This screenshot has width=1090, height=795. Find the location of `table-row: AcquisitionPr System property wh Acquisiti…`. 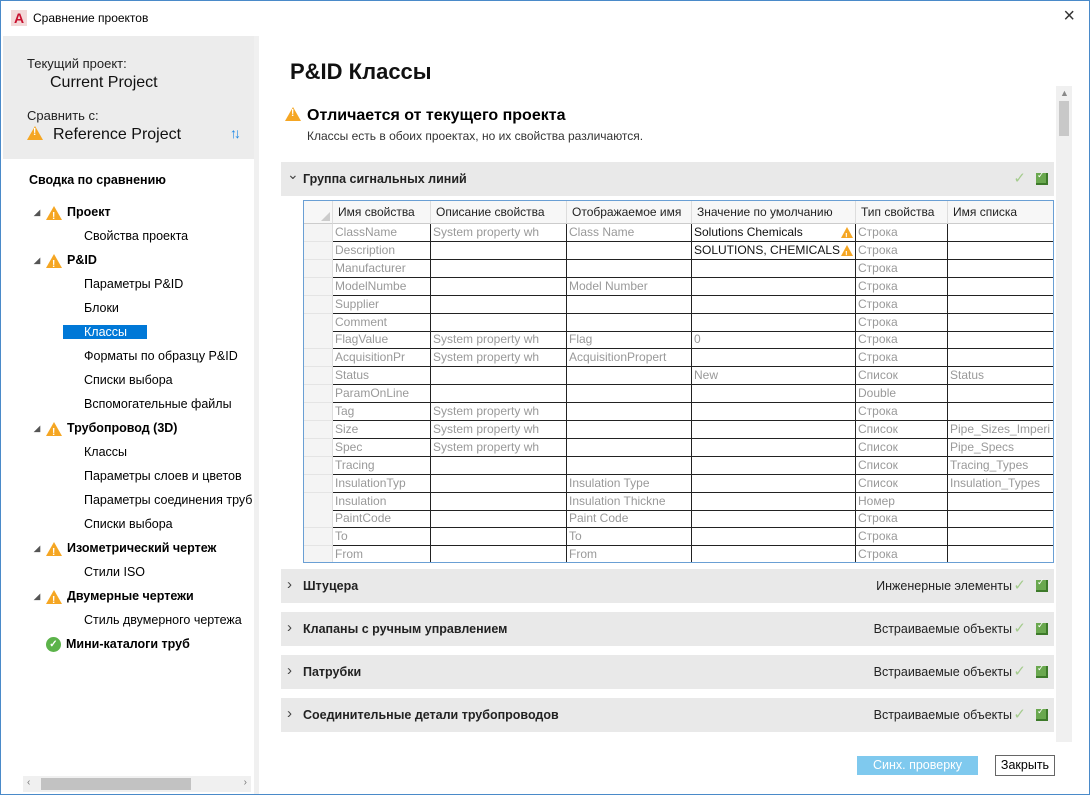

table-row: AcquisitionPr System property wh Acquisiti… is located at coordinates (678, 358).